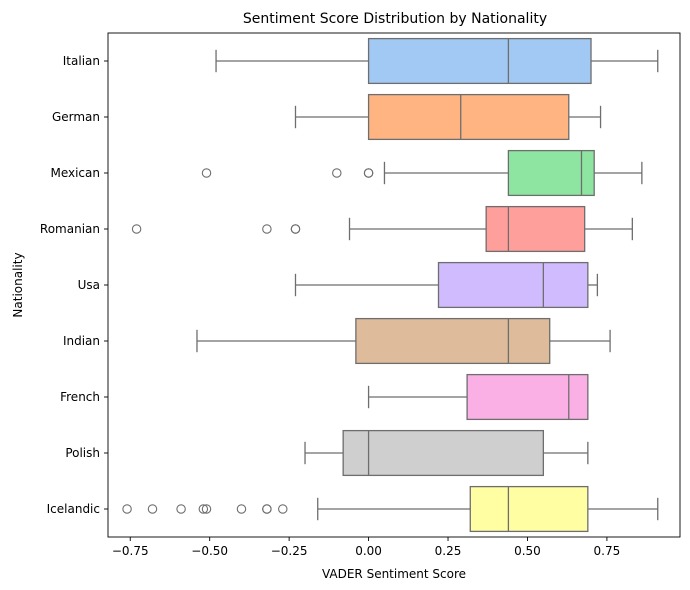 The image size is (690, 590). What do you see at coordinates (76, 117) in the screenshot?
I see `y-tick-label-german: German` at bounding box center [76, 117].